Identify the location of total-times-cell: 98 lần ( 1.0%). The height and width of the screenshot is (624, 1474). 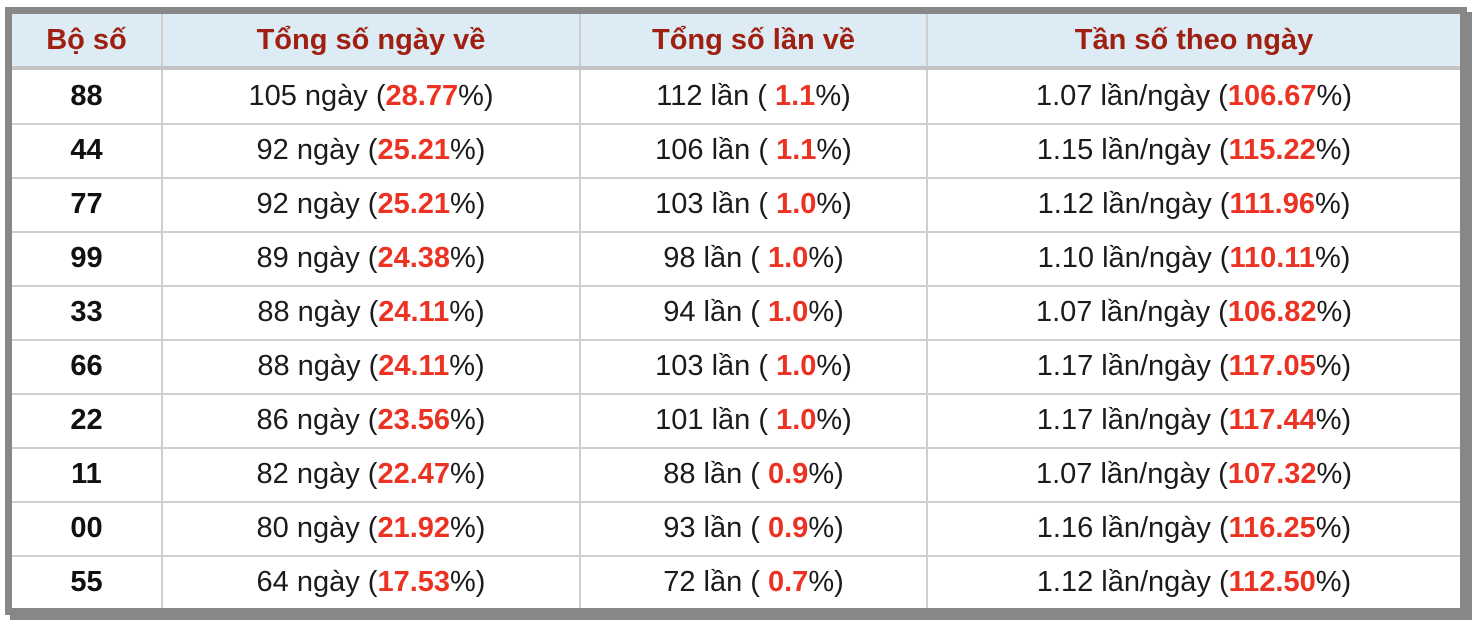
(753, 258).